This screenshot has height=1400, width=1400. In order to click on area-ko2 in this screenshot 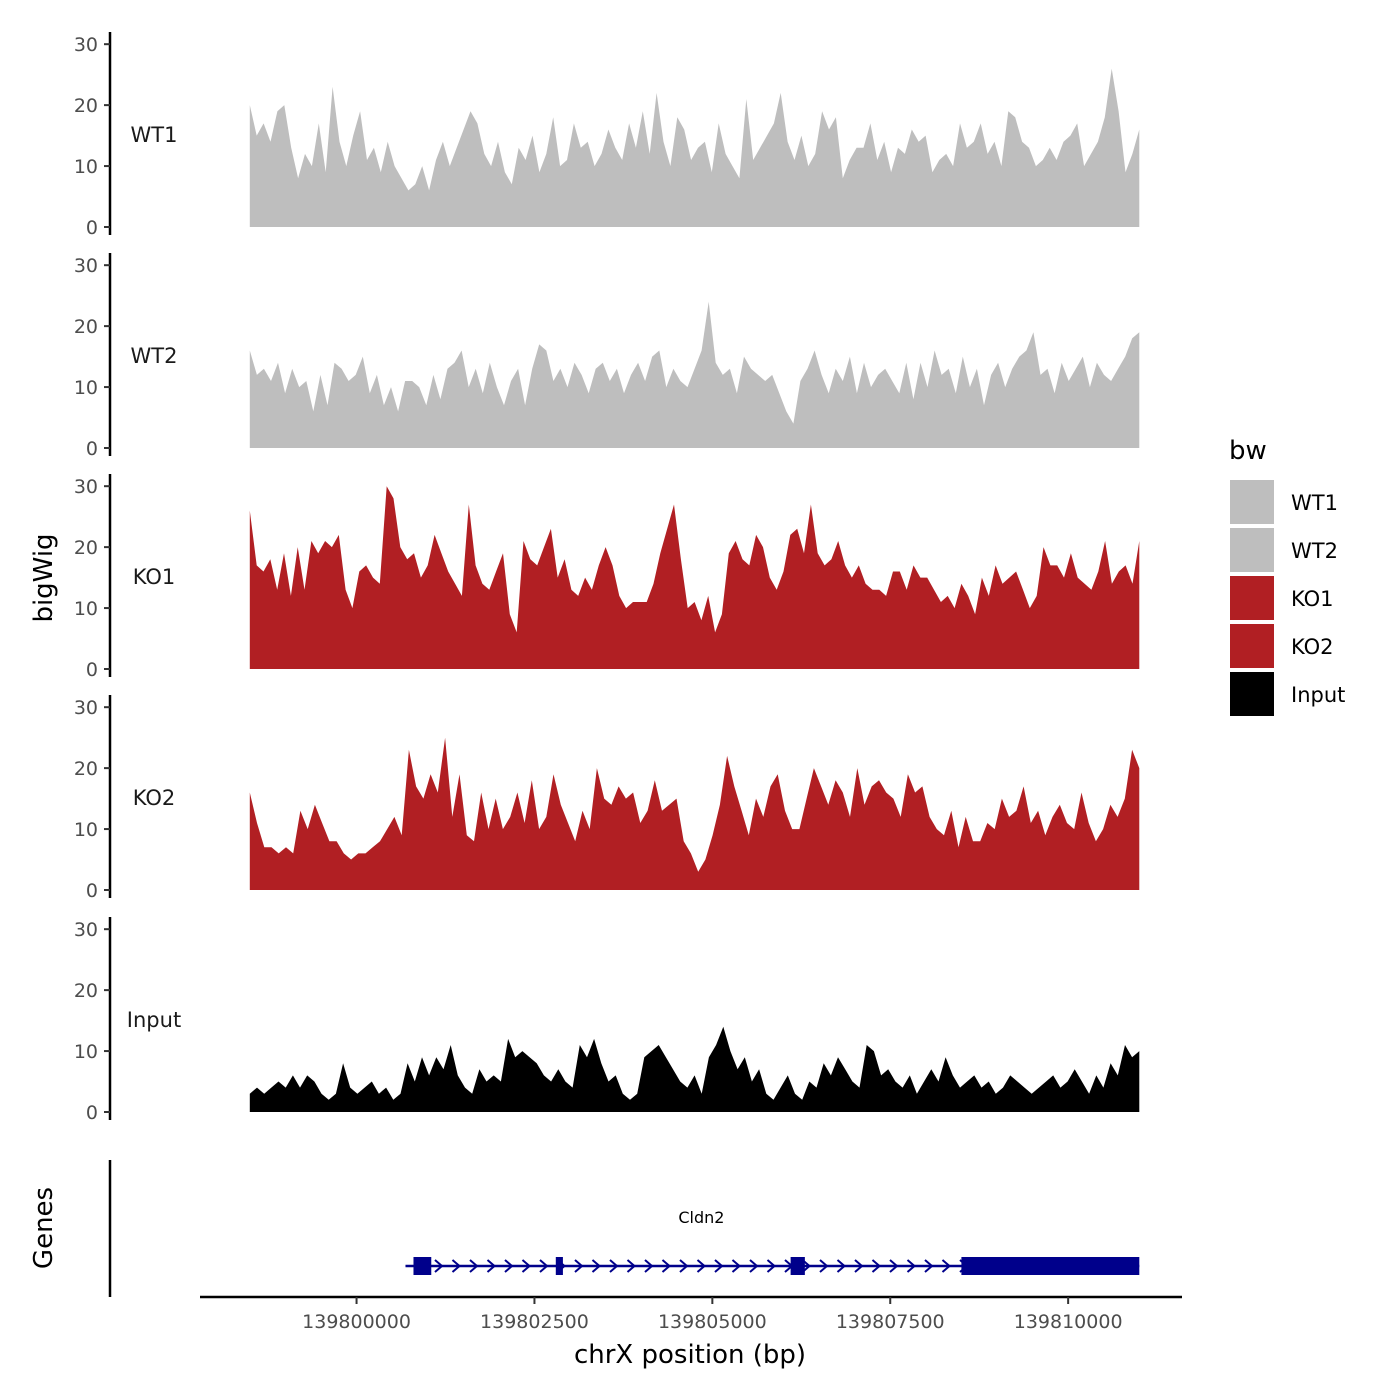, I will do `click(694, 813)`.